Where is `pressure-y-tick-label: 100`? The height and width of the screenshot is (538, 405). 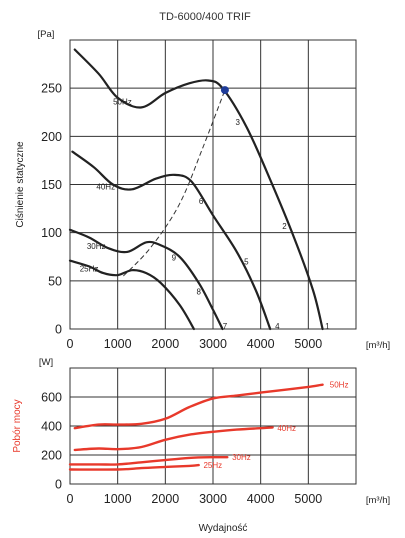 pressure-y-tick-label: 100 is located at coordinates (51, 233).